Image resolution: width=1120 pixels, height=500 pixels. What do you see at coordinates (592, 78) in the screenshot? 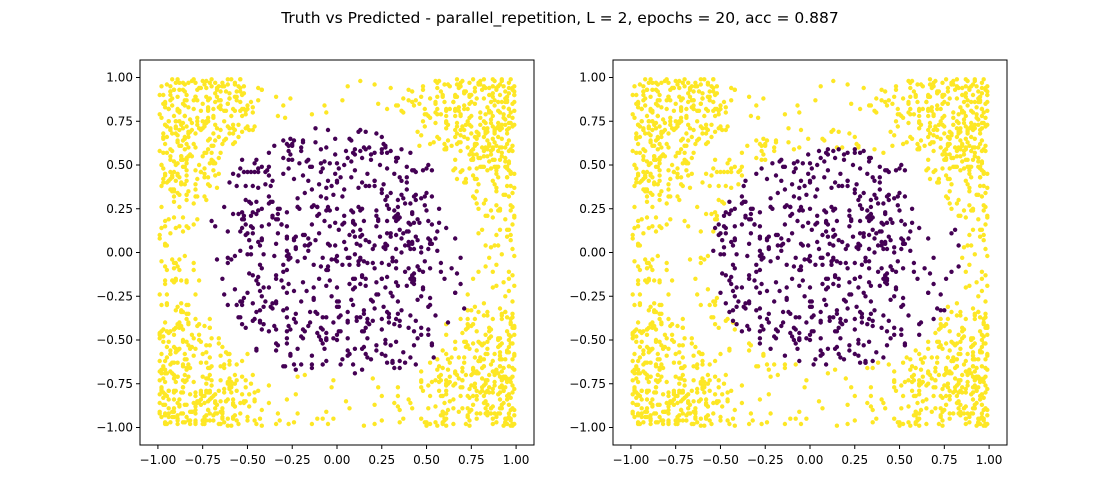
I see `y-tick-label: 1.00` at bounding box center [592, 78].